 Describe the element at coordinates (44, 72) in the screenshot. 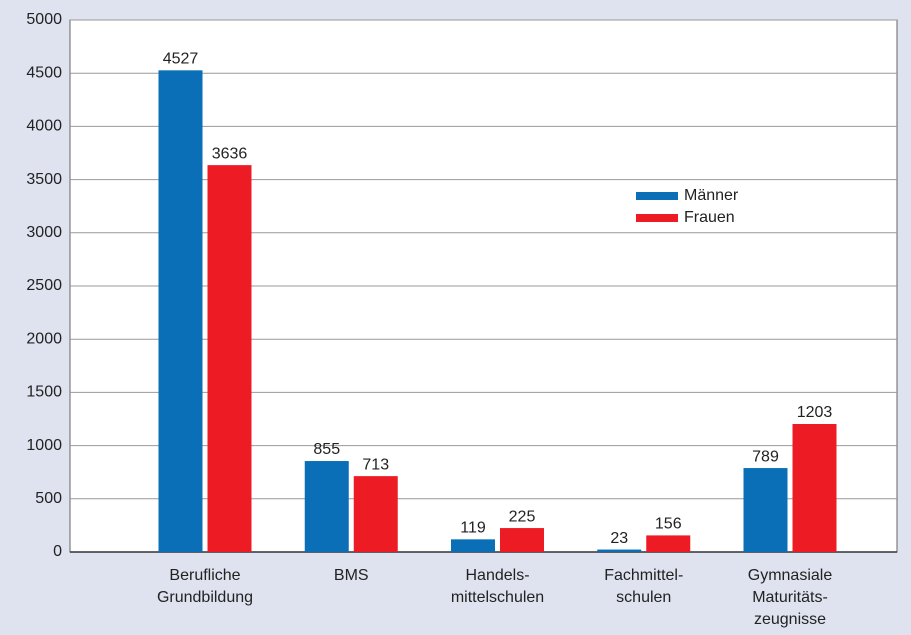

I see `y-tick-label: 4500` at that location.